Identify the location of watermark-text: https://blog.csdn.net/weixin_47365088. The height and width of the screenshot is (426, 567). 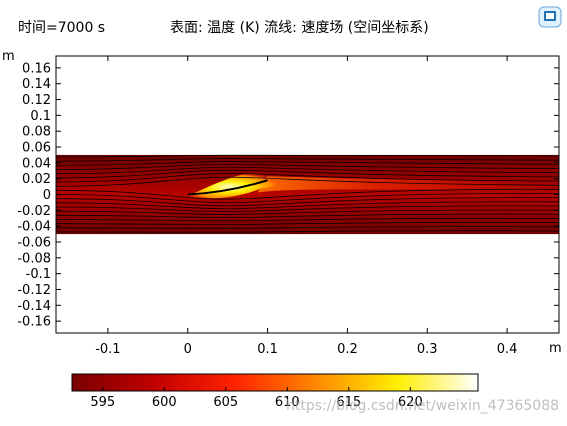
(423, 406).